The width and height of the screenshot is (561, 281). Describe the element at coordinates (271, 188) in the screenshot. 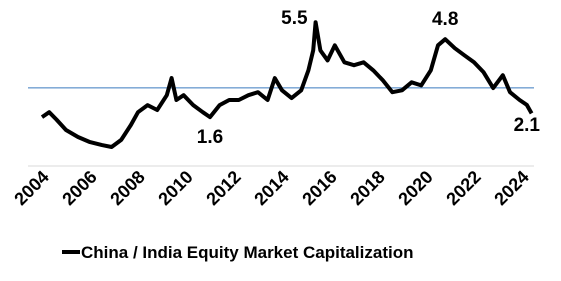

I see `x-tick-label: 2014` at that location.